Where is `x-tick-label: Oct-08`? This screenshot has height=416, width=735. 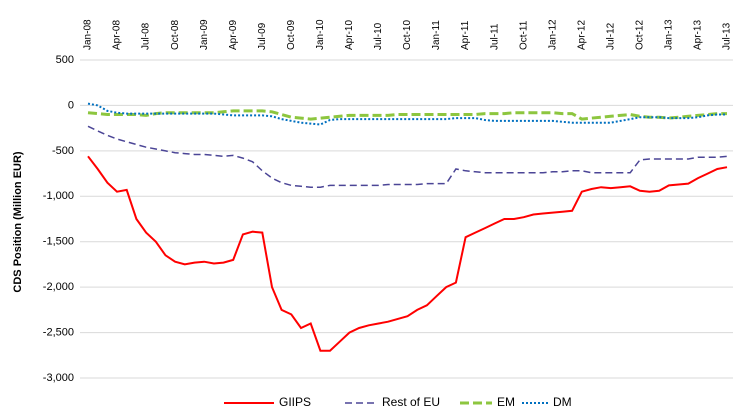 x-tick-label: Oct-08 is located at coordinates (175, 35).